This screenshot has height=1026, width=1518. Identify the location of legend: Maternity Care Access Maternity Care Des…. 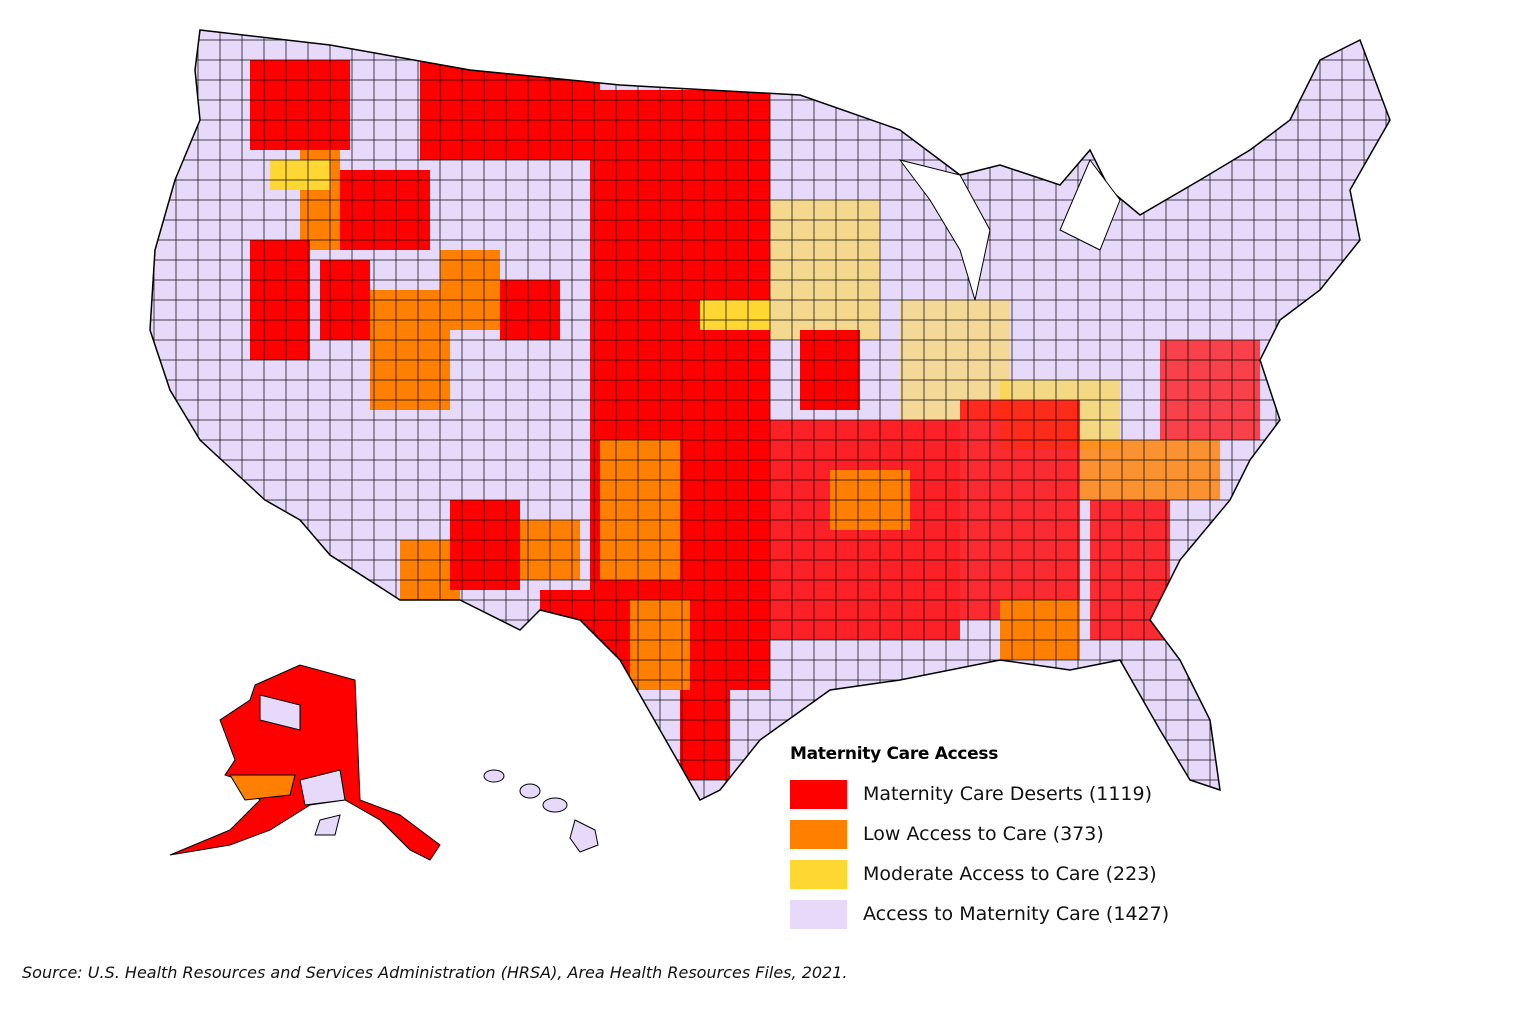
(979, 839).